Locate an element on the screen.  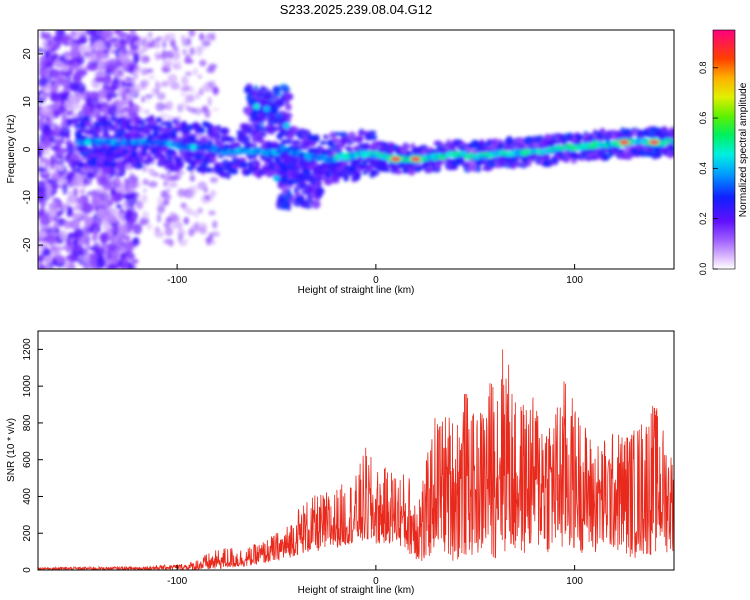
y-tick-label: 800 is located at coordinates (27, 422).